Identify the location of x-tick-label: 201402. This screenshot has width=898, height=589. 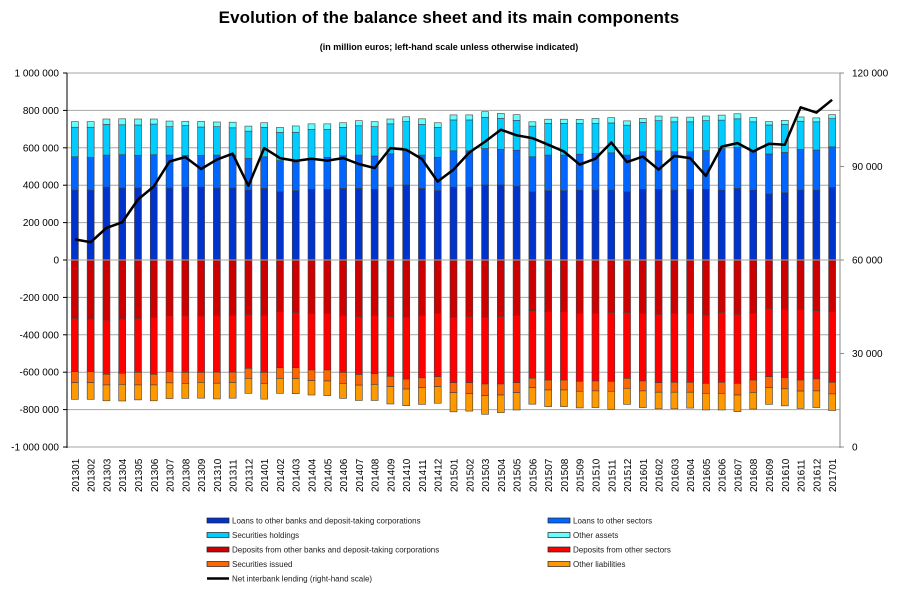
(281, 475).